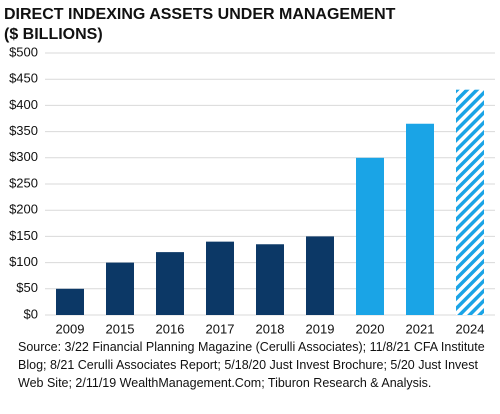 This screenshot has height=414, width=500. What do you see at coordinates (200, 14) in the screenshot?
I see `chart-title: DIRECT INDEXING ASSETS UNDER MANAGEMENT` at bounding box center [200, 14].